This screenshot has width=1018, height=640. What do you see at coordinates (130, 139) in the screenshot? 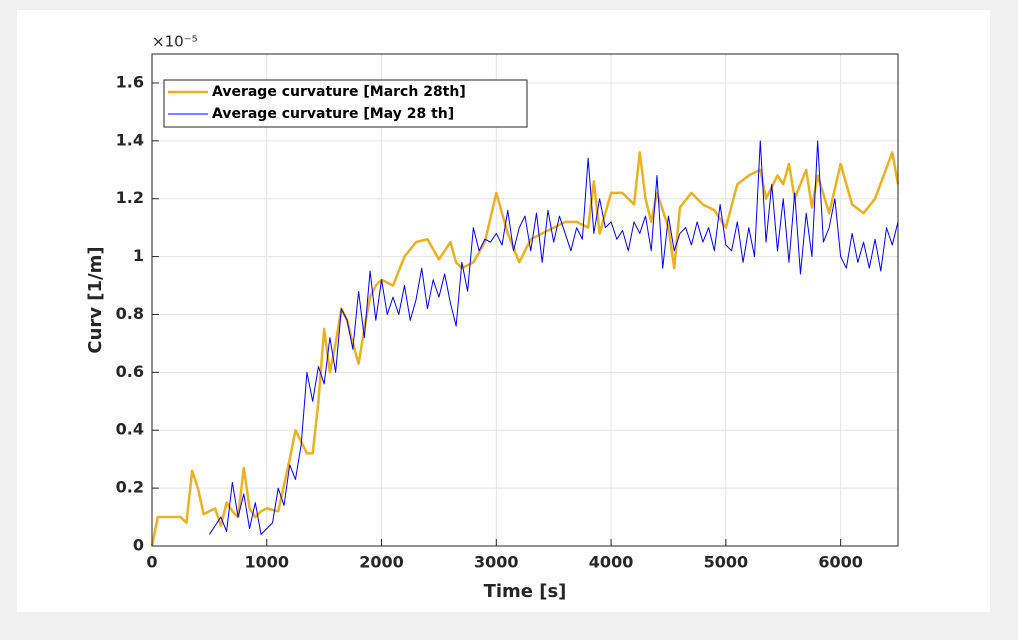
I see `y-tick-label: 1.4` at bounding box center [130, 139].